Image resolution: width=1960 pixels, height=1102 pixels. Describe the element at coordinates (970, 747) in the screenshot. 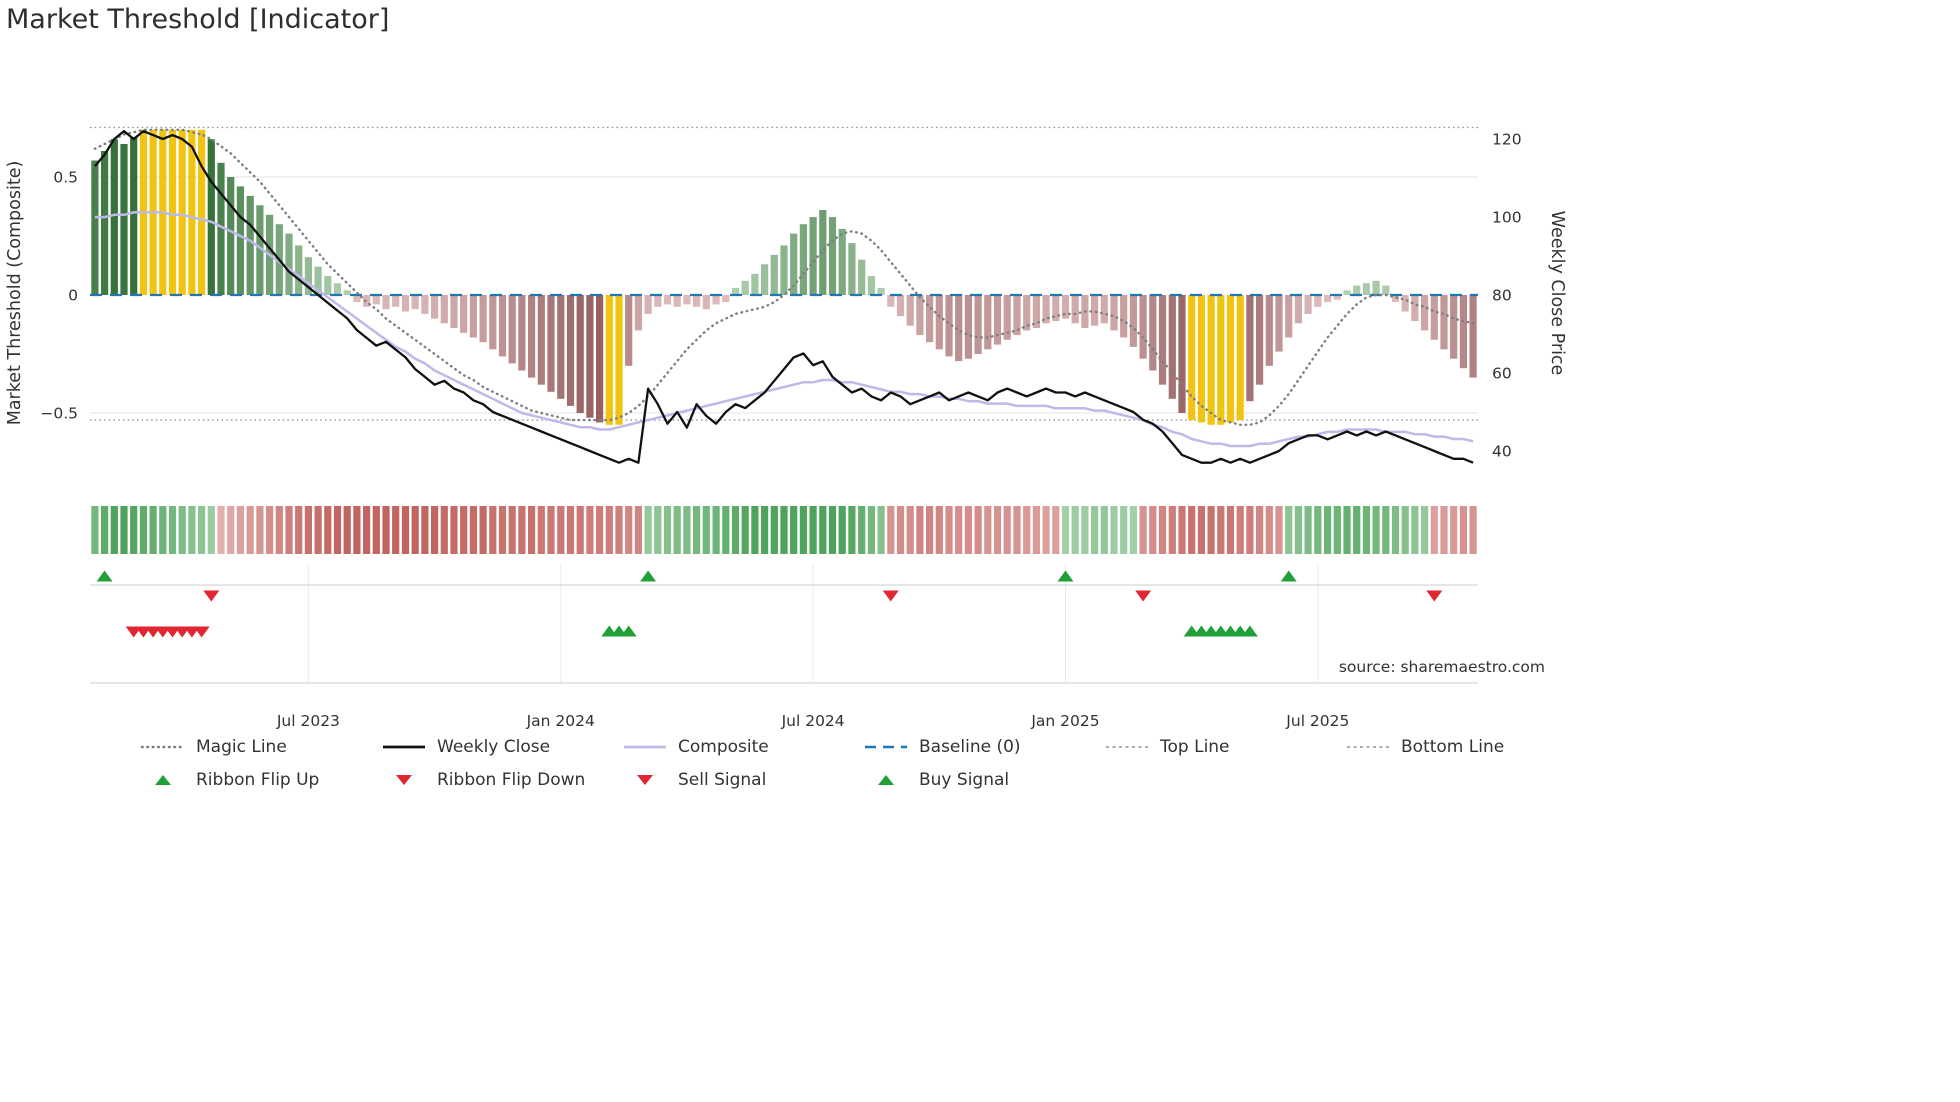

I see `legend-label: Baseline (0)` at that location.